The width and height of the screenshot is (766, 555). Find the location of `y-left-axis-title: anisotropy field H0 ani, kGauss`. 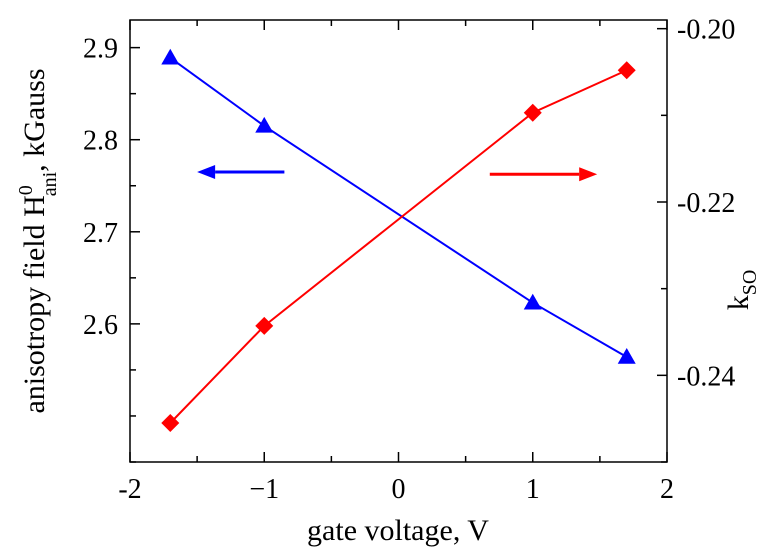

y-left-axis-title: anisotropy field H0 ani, kGauss is located at coordinates (38, 240).